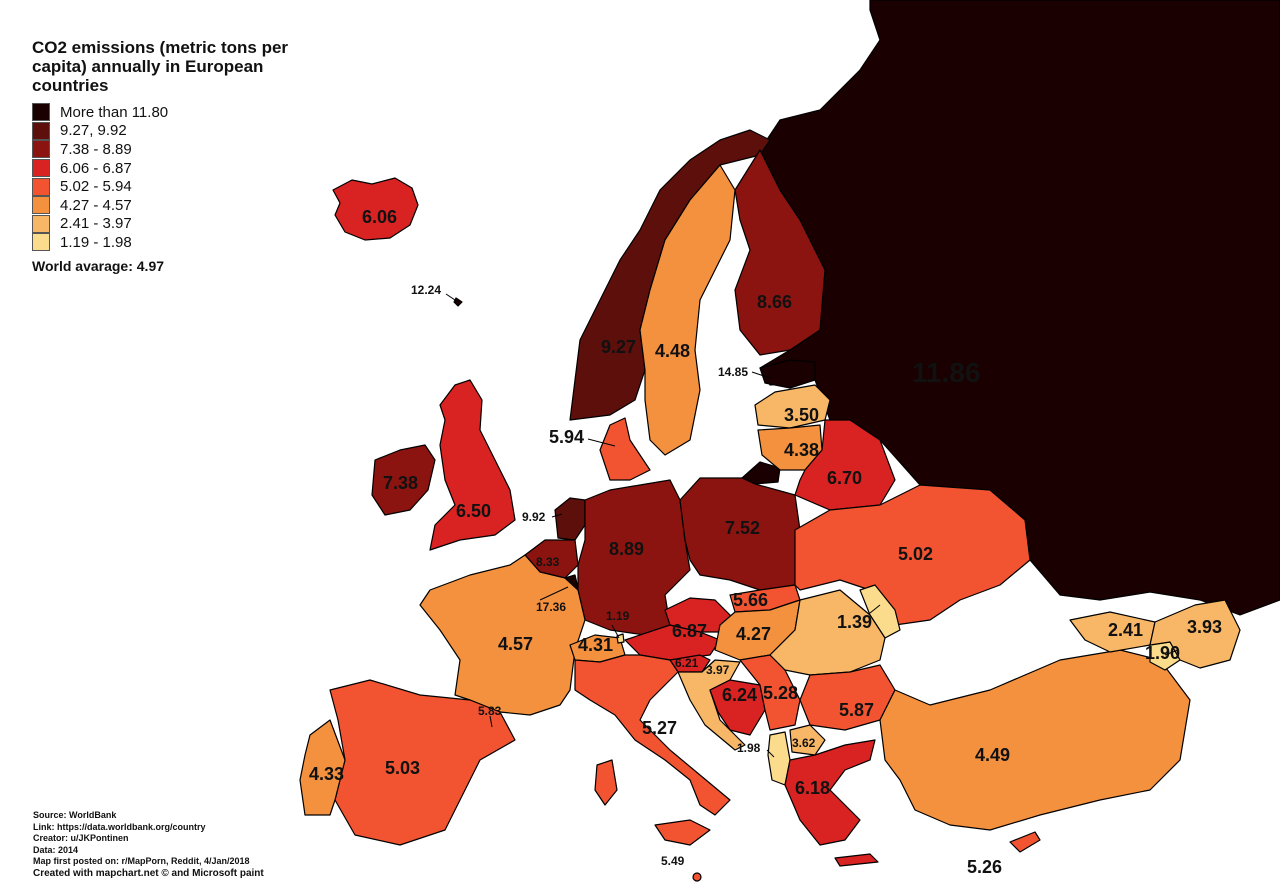 This screenshot has height=891, width=1280. I want to click on region-ukraine, so click(912, 555).